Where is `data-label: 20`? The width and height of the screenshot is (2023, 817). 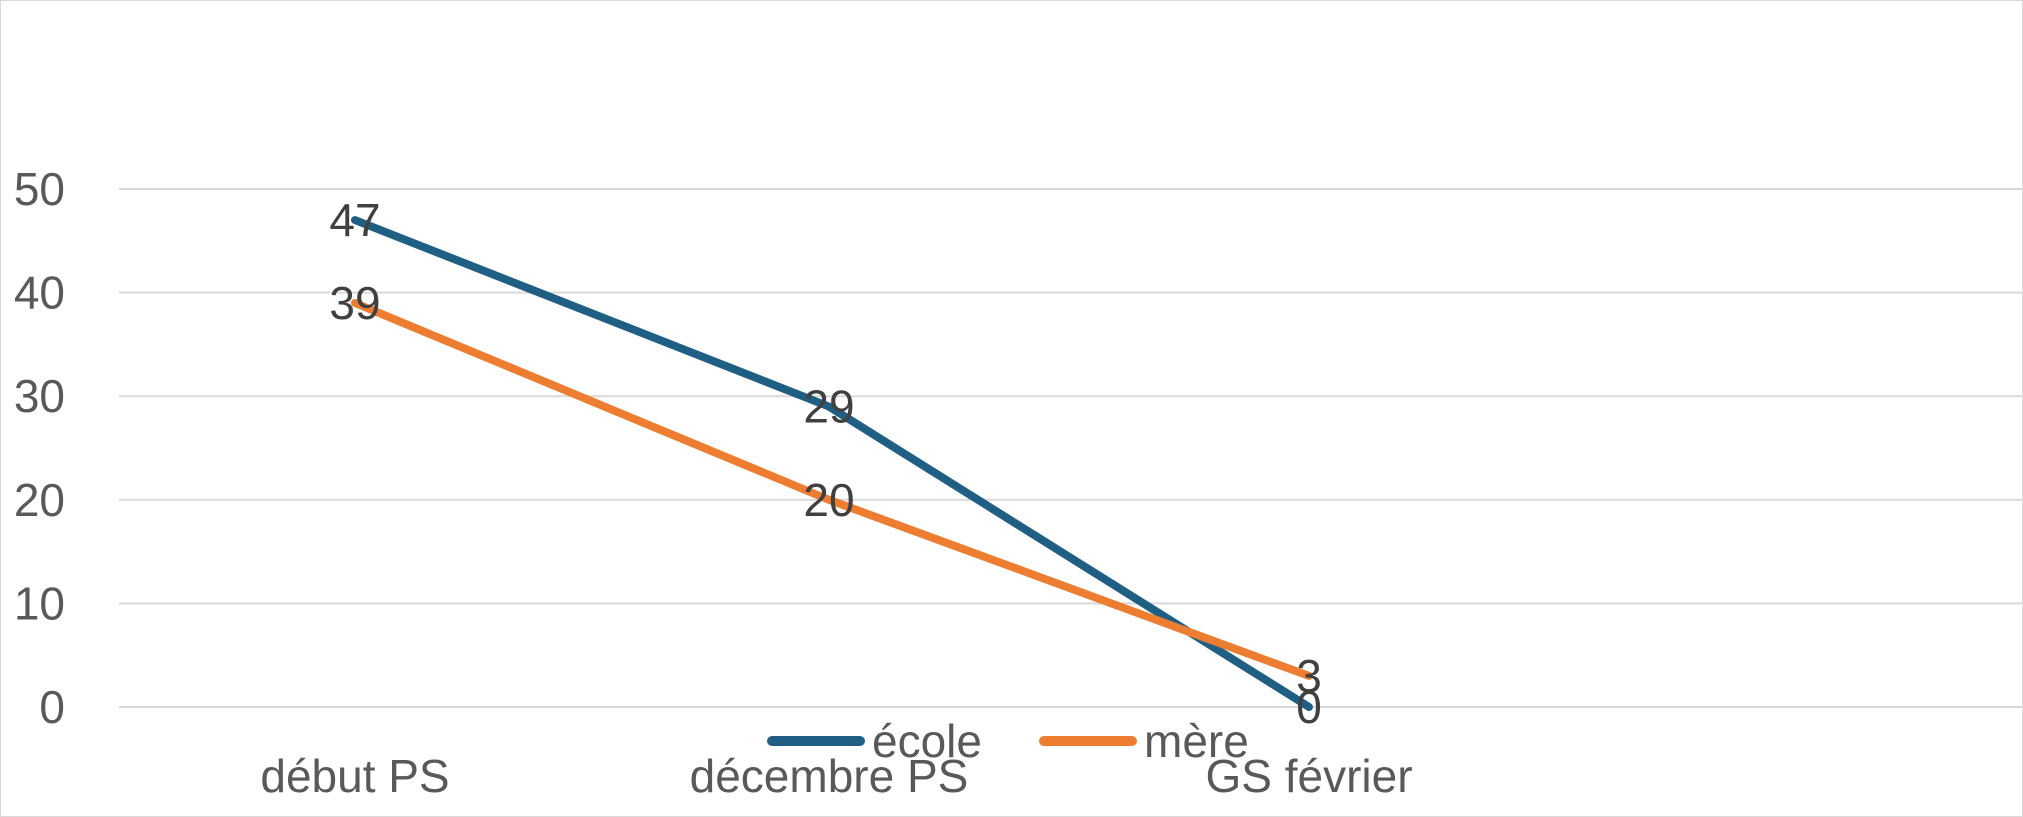 data-label: 20 is located at coordinates (828, 500).